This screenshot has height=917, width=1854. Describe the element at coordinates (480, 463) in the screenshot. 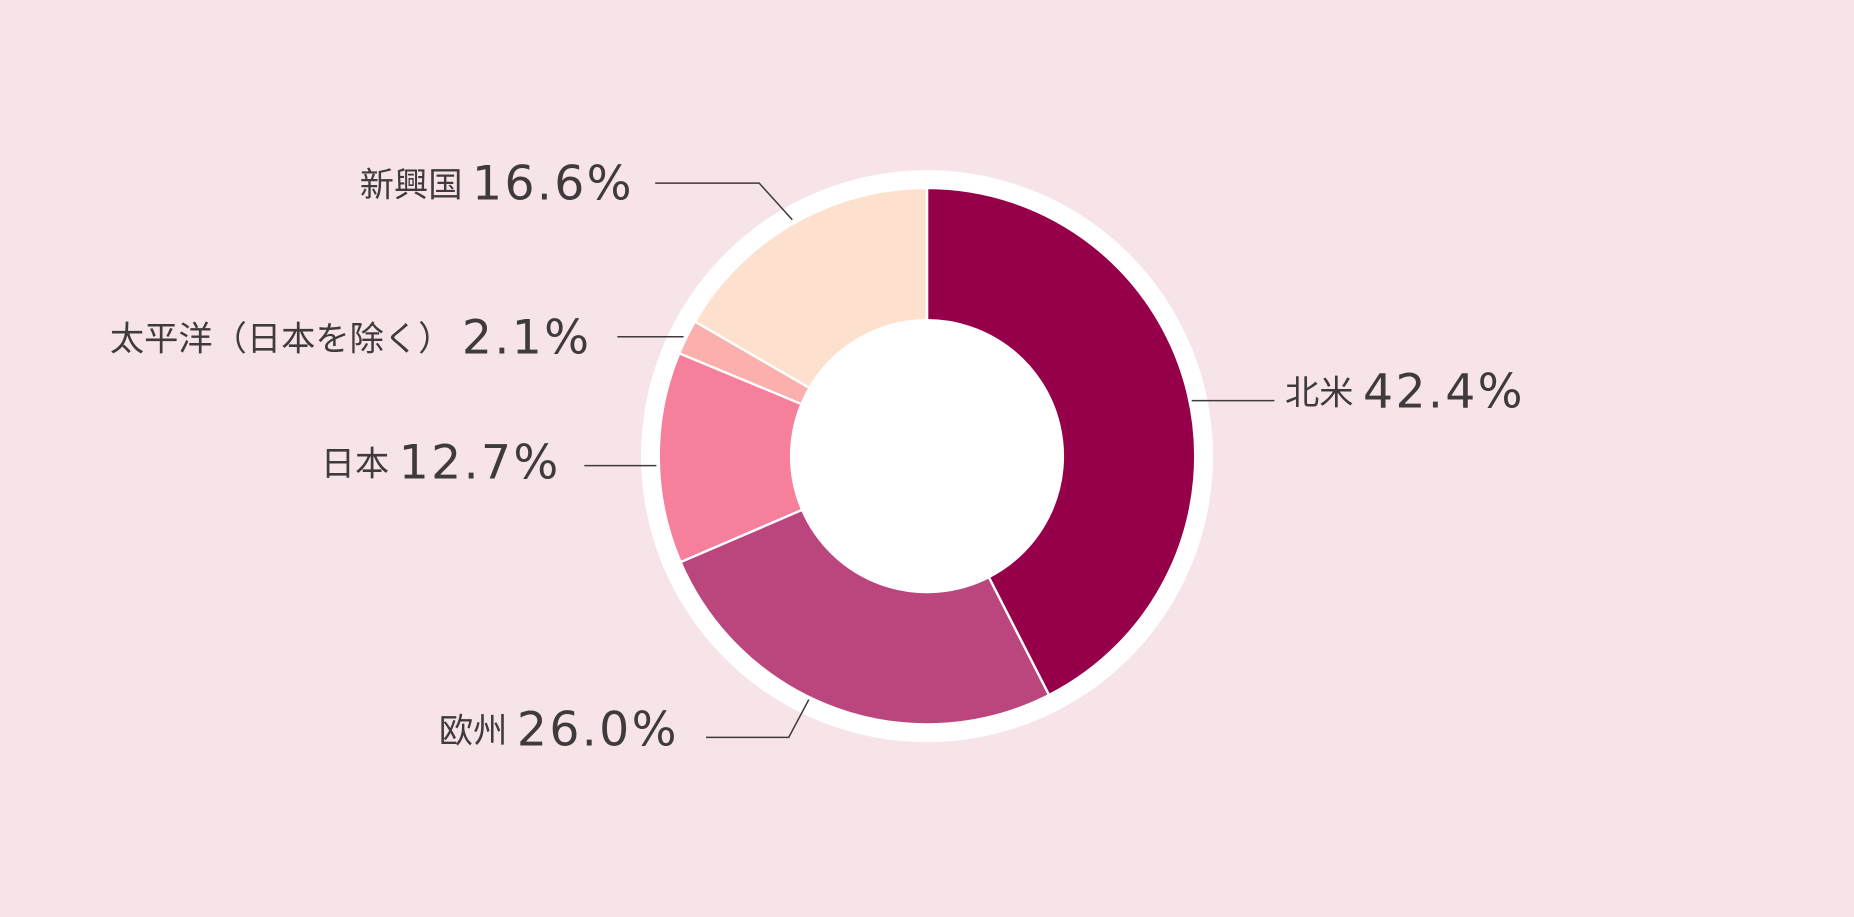

I see `value-label: 12.7%` at that location.